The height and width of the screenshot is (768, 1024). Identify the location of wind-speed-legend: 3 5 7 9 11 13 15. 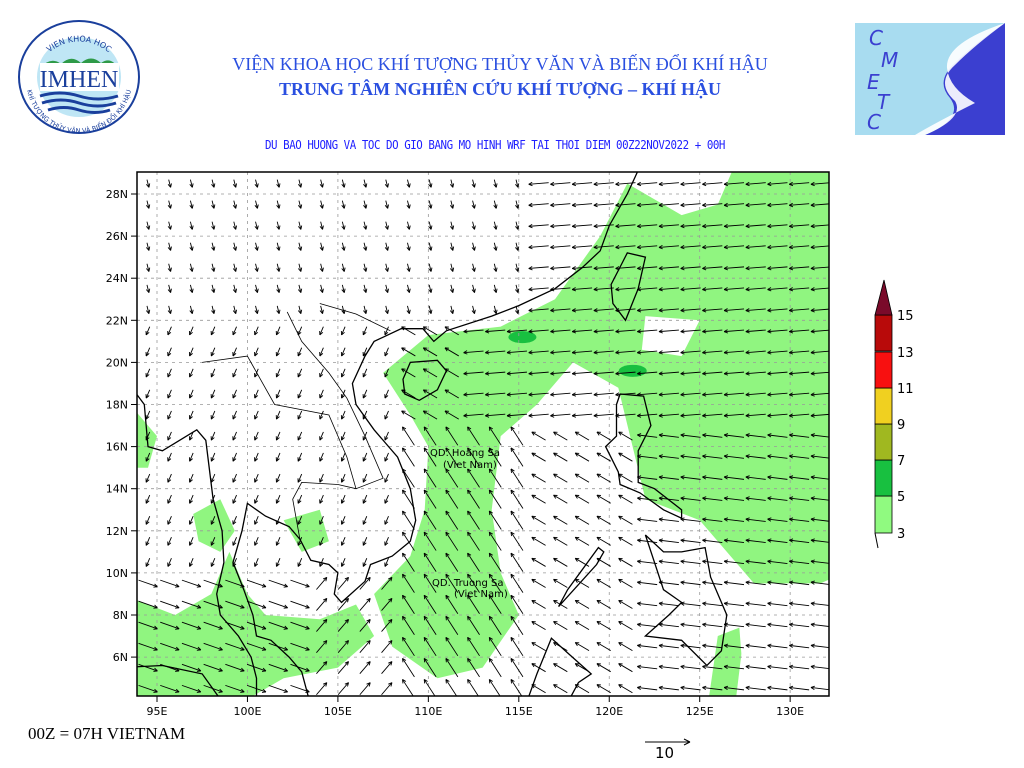
(894, 414).